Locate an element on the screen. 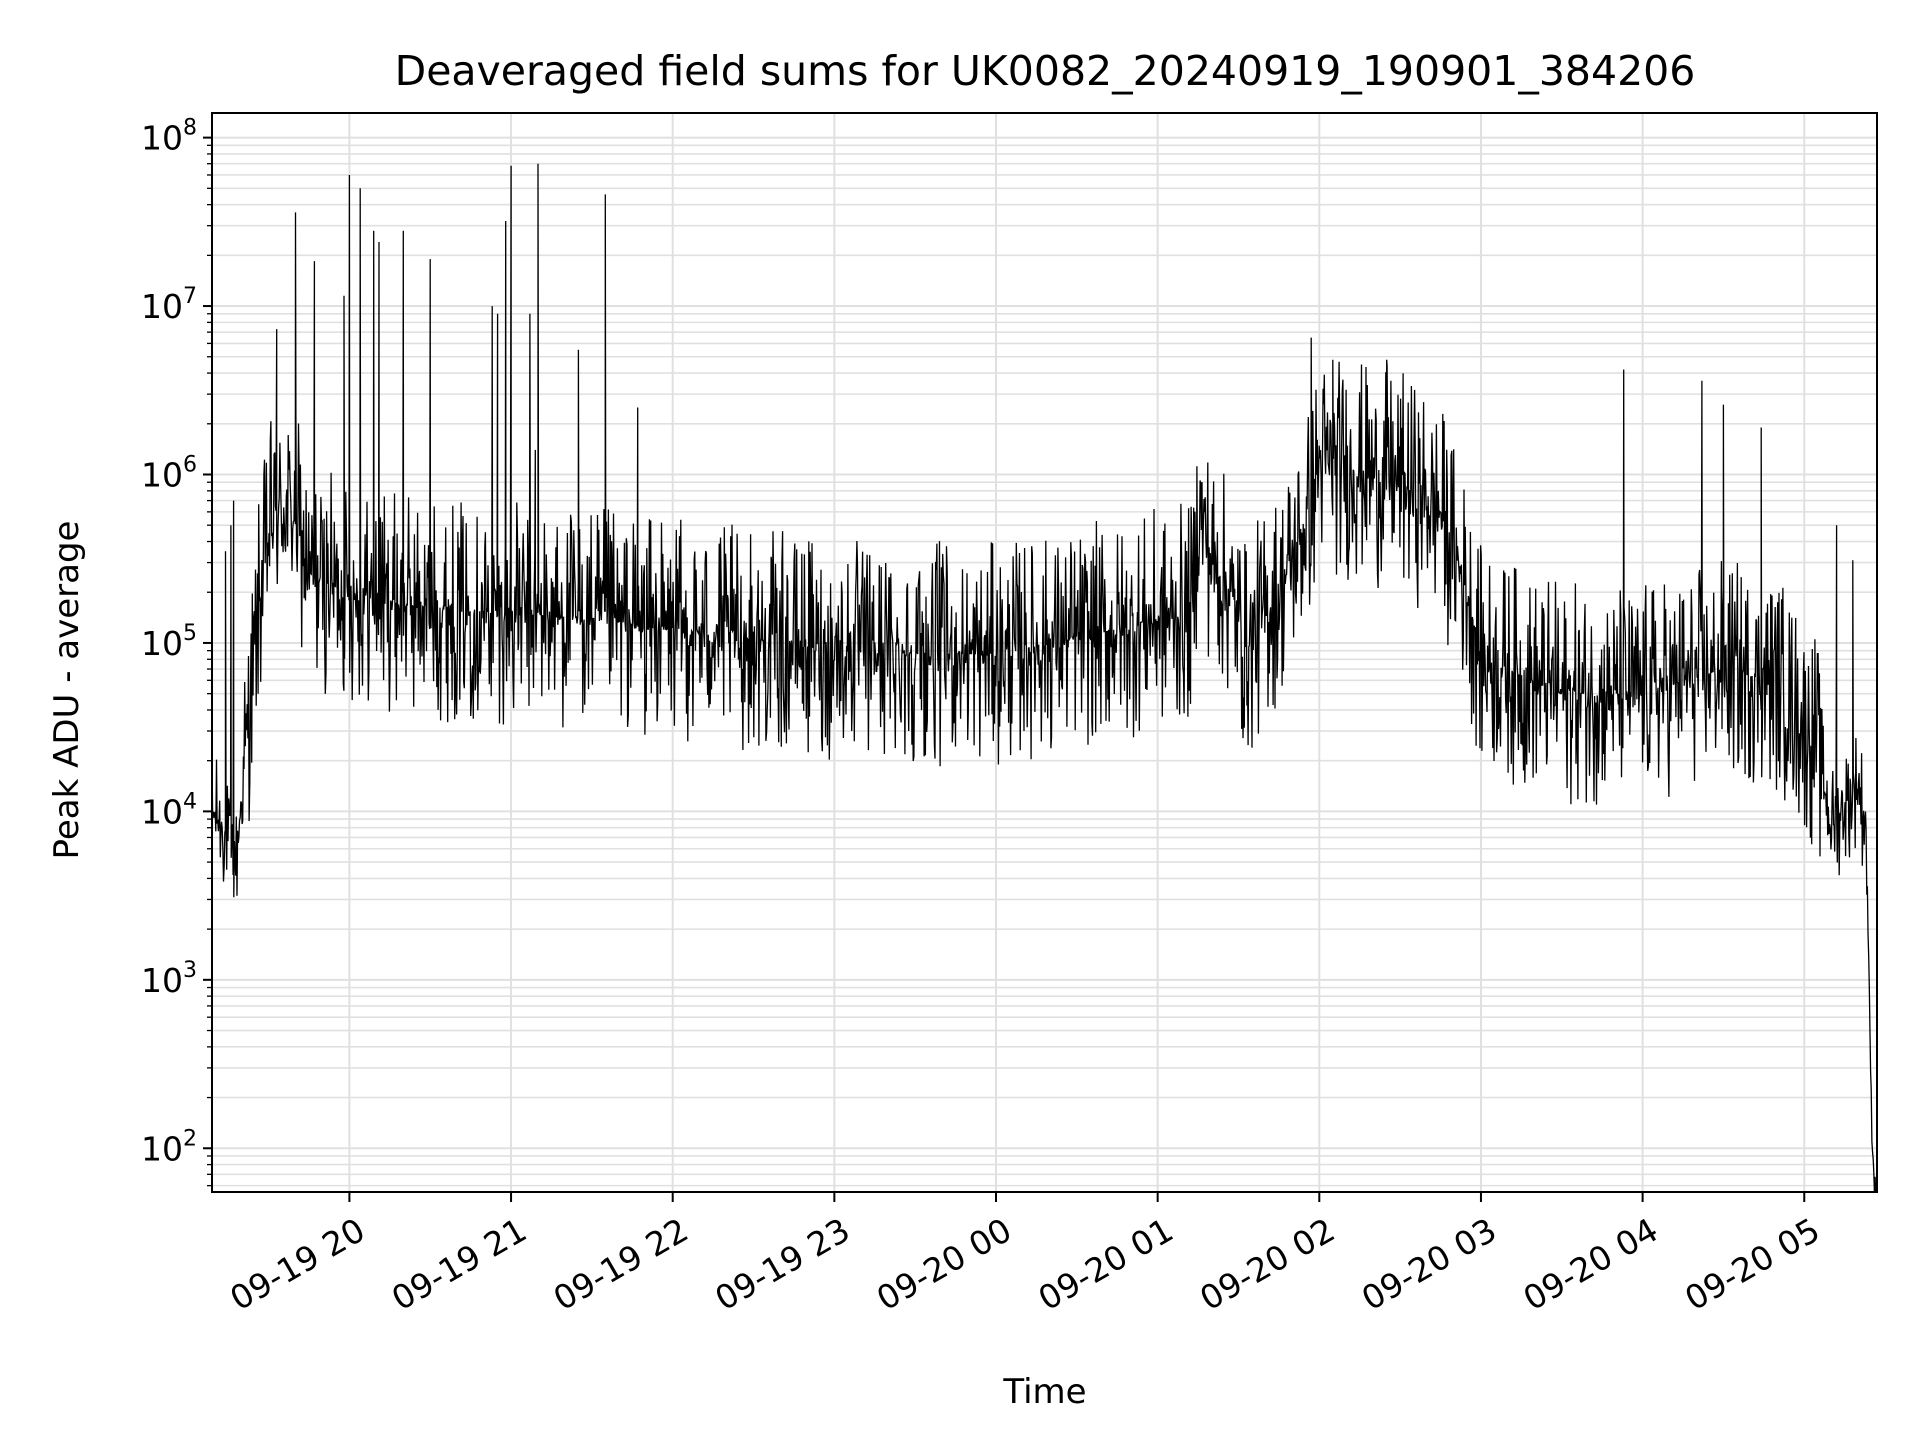  y-tick-label: 10⁵ is located at coordinates (169, 642).